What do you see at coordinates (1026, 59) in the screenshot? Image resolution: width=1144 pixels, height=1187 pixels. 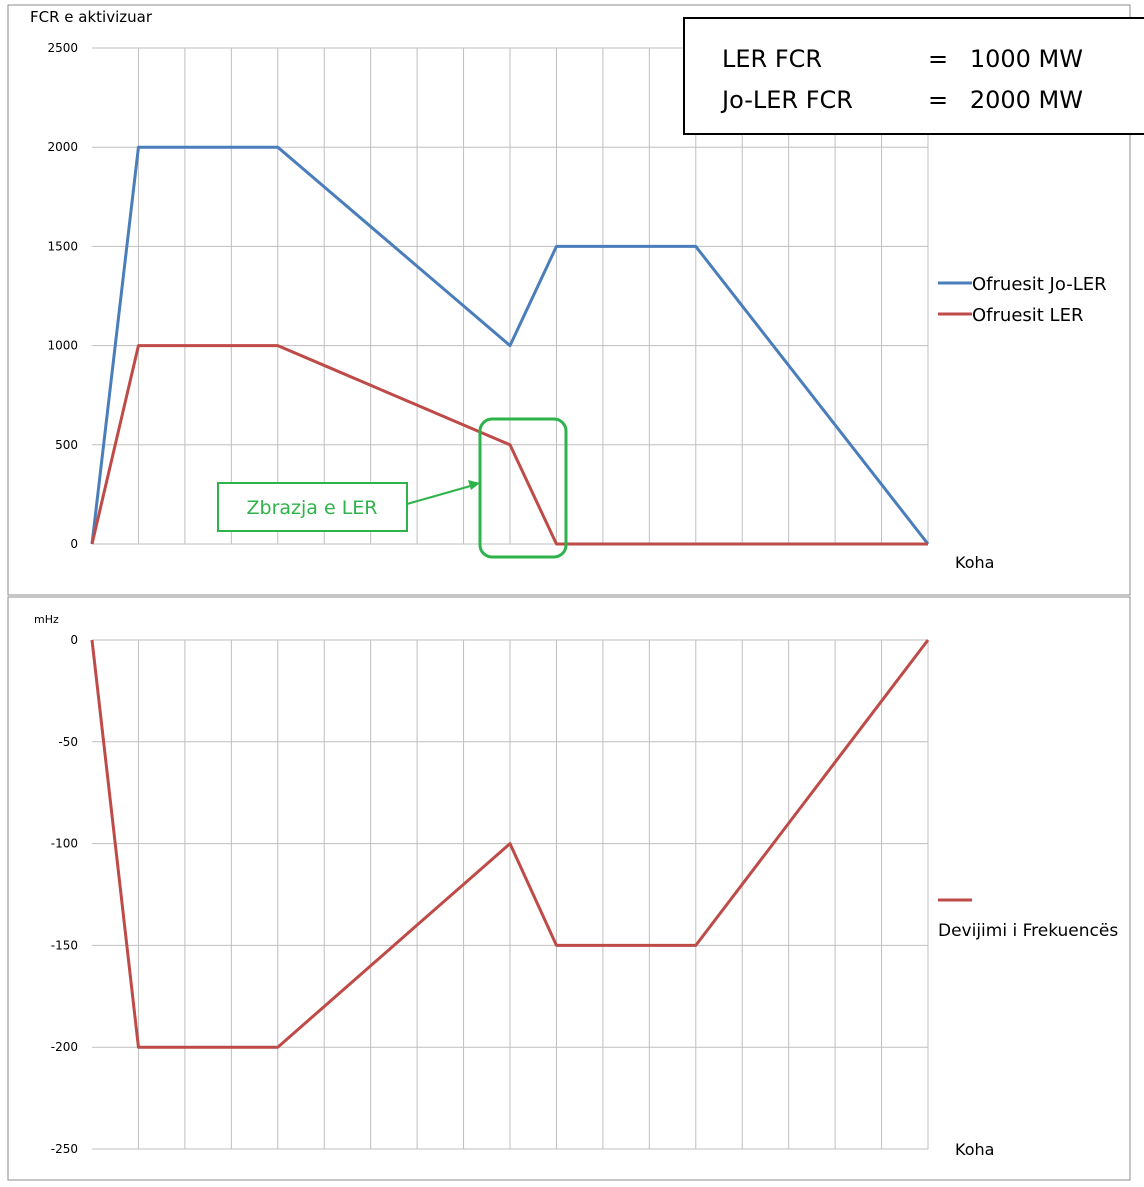 I see `info-text: 1000 MW` at bounding box center [1026, 59].